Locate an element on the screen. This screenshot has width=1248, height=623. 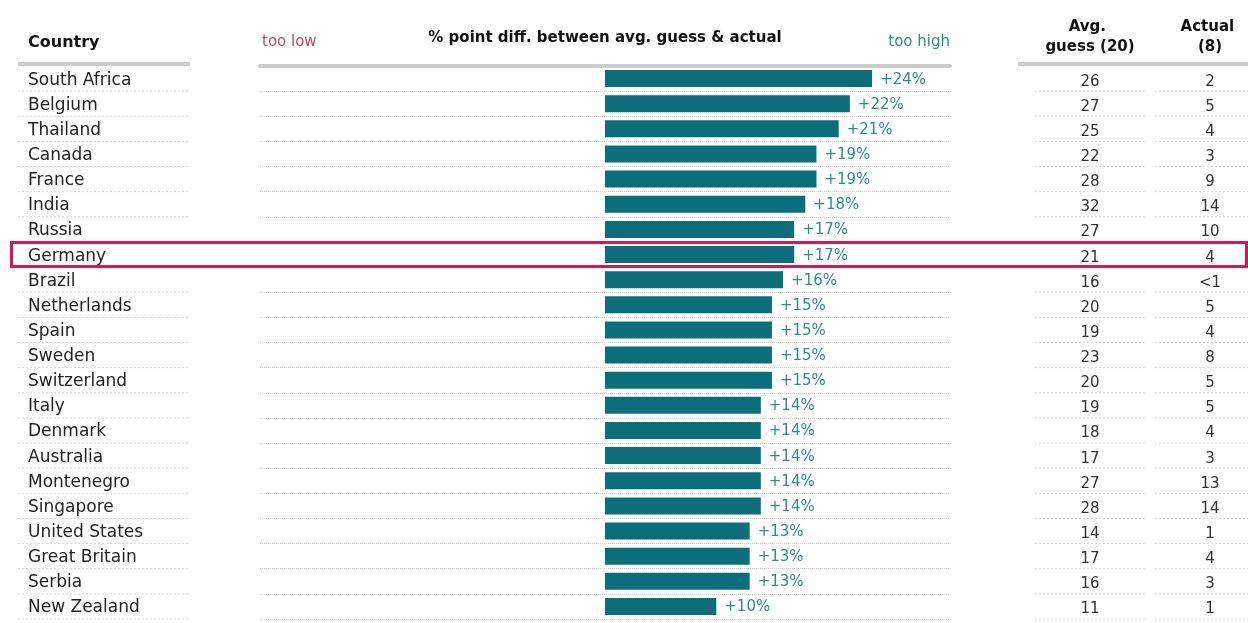
text: too low is located at coordinates (289, 40).